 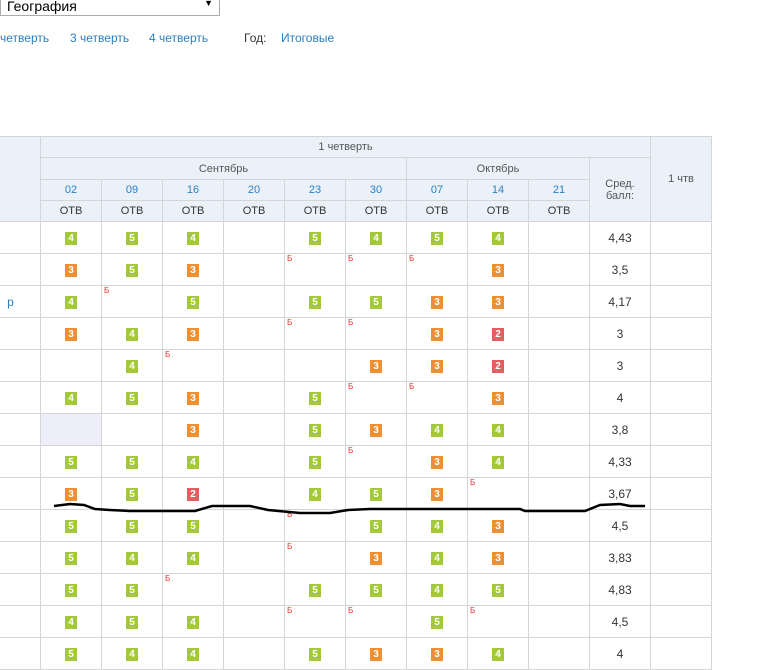 I want to click on date-header-16: 16, so click(x=193, y=190).